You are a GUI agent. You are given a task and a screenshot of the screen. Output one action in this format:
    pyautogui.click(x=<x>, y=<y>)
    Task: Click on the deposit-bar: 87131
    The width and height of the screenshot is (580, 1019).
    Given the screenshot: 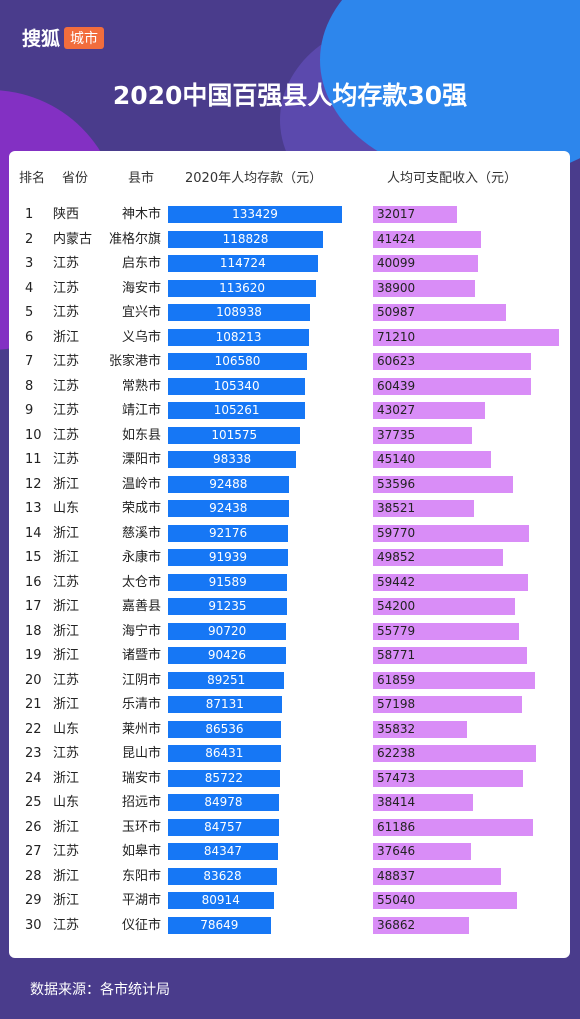 What is the action you would take?
    pyautogui.click(x=225, y=704)
    